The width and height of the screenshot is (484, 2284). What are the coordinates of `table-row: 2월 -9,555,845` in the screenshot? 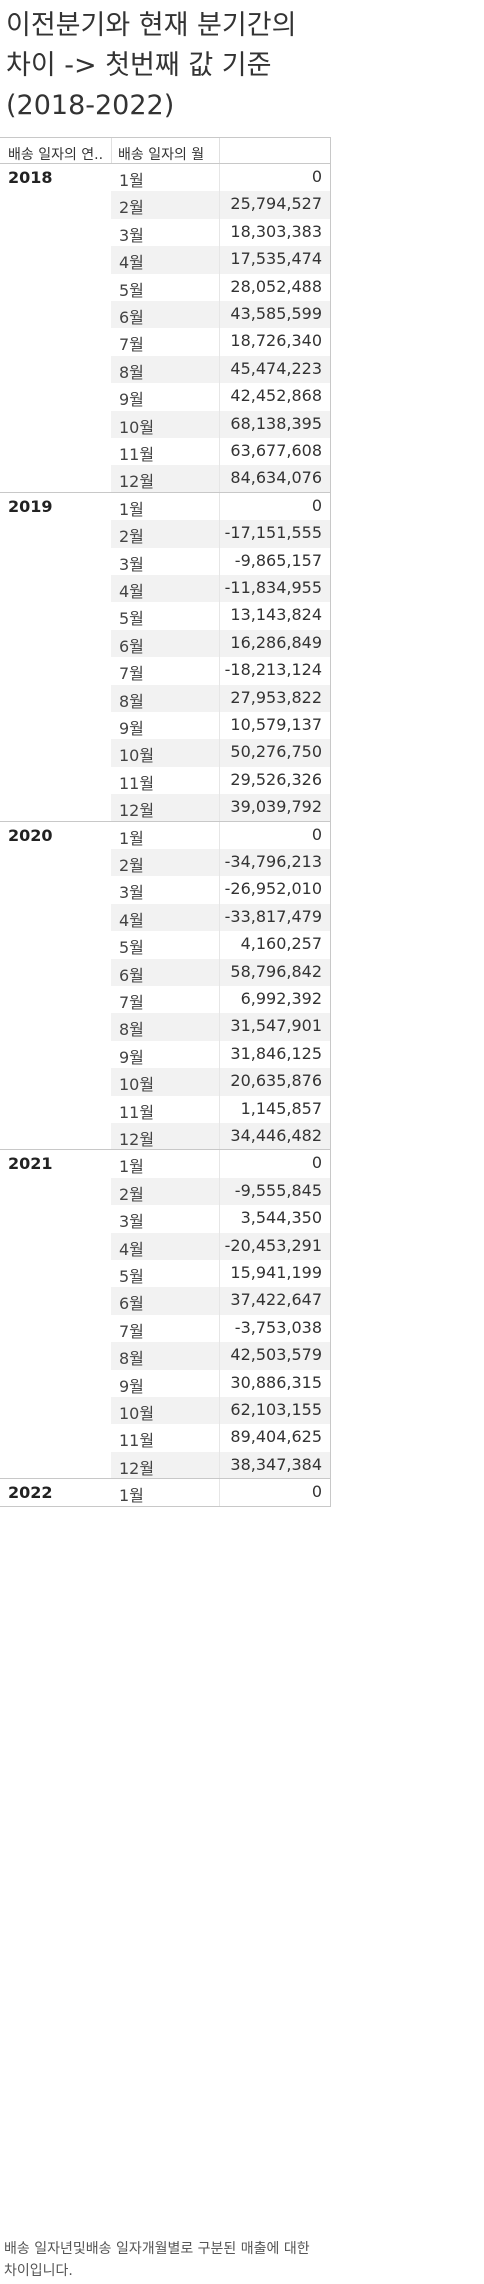 It's located at (220, 1191).